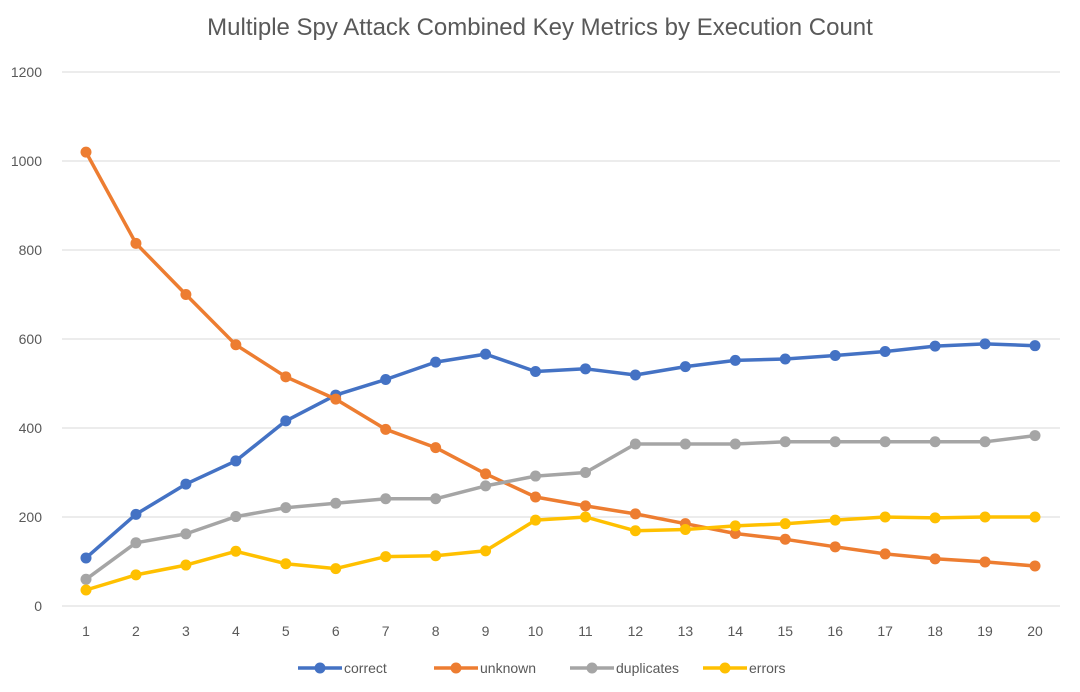 The height and width of the screenshot is (692, 1080). What do you see at coordinates (86, 631) in the screenshot?
I see `x-tick-label: 1` at bounding box center [86, 631].